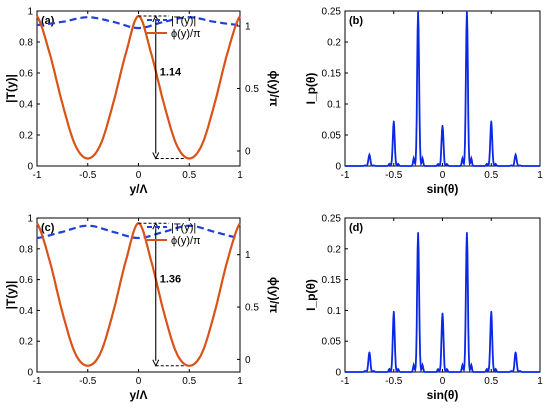  I want to click on plot-frame-c, so click(138, 295).